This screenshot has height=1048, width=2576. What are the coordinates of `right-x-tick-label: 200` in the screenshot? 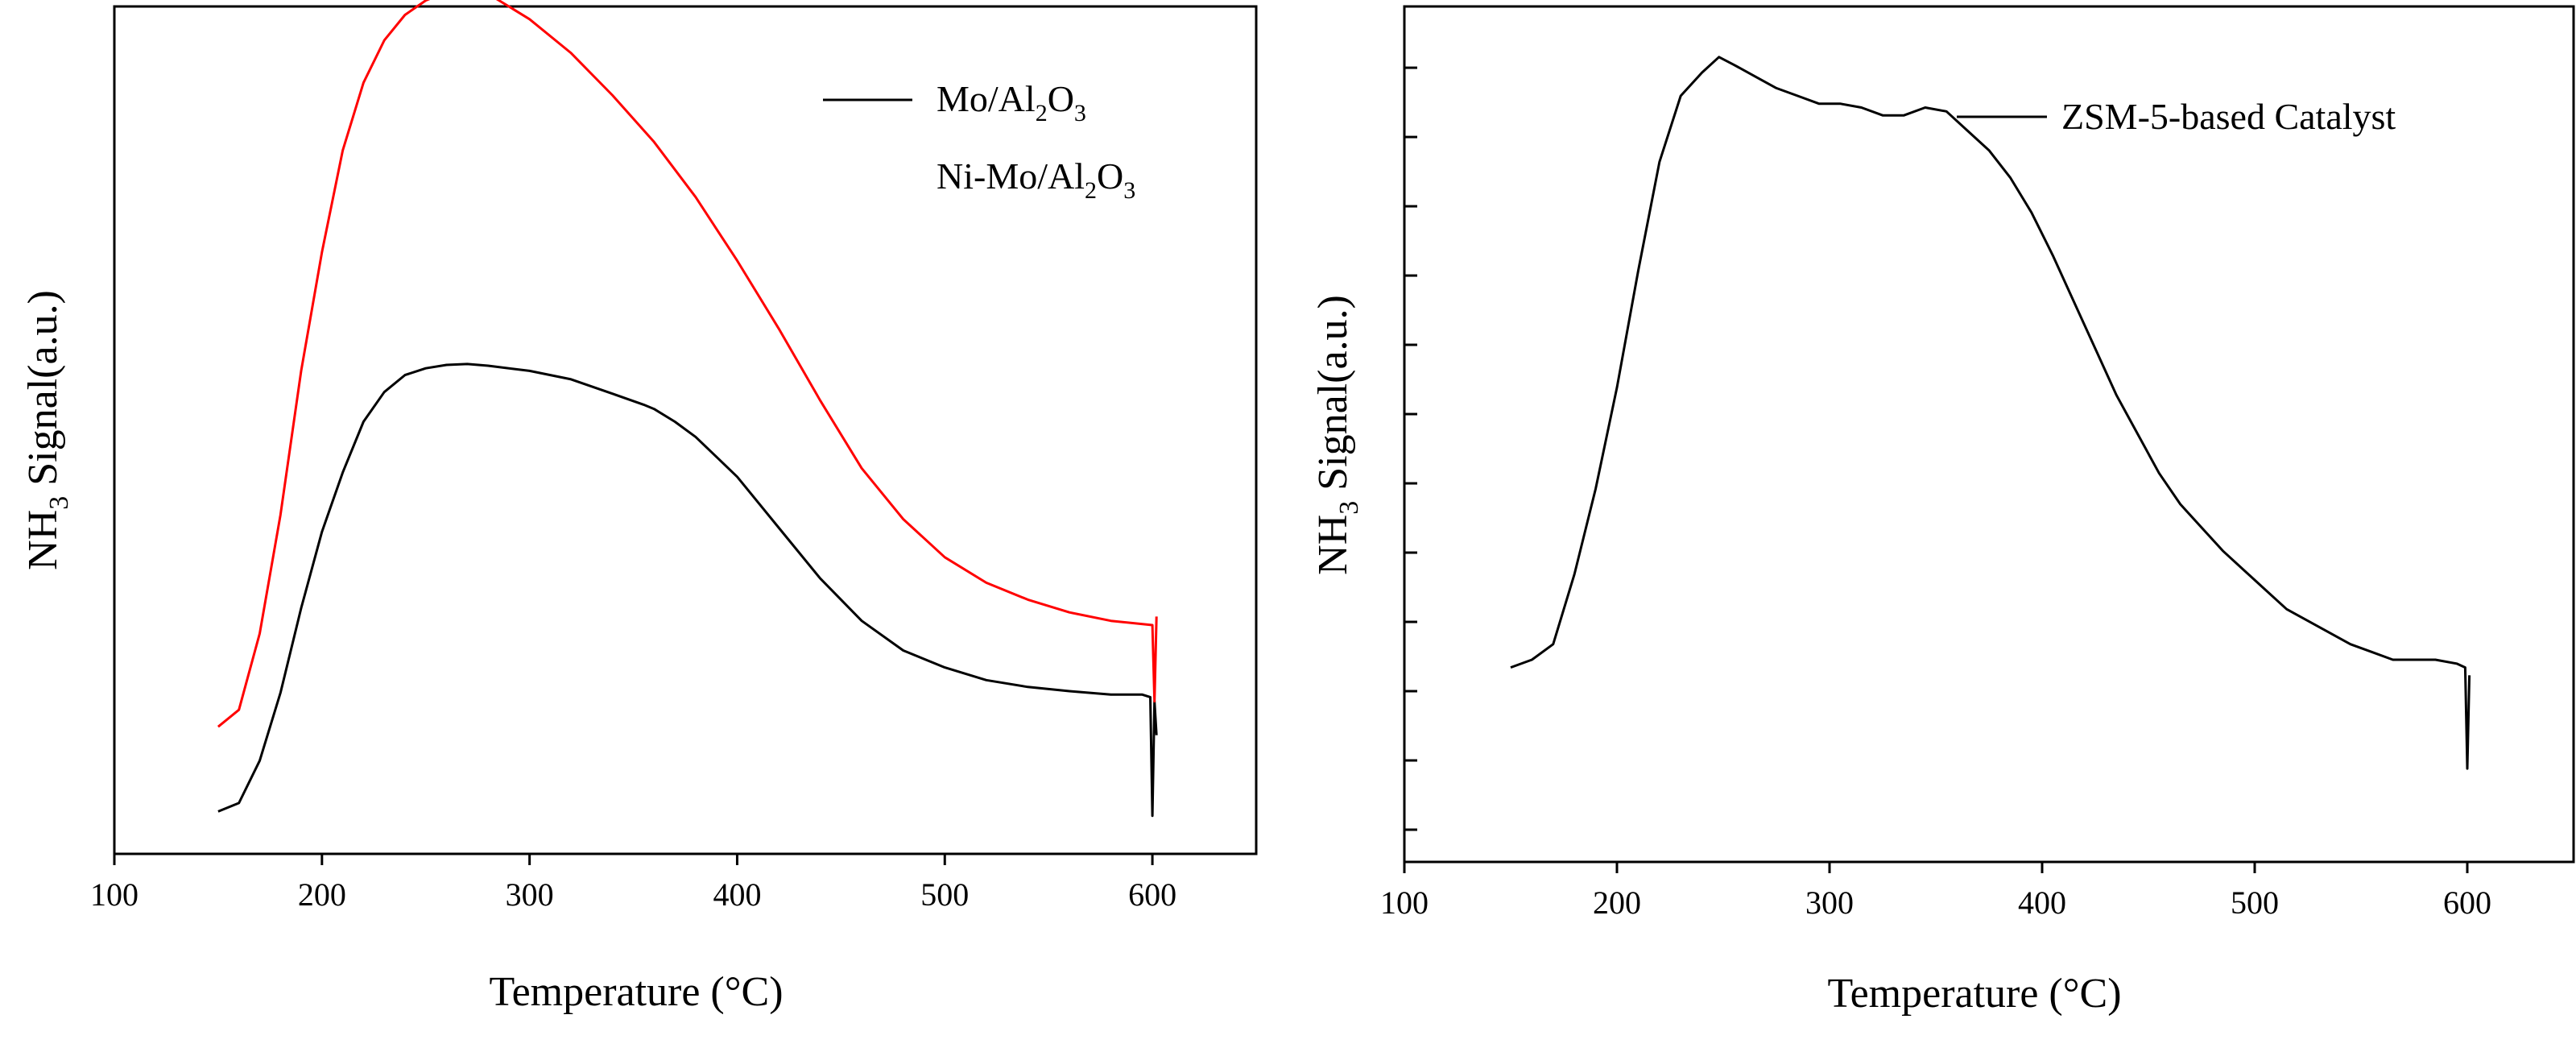 It's located at (1617, 903).